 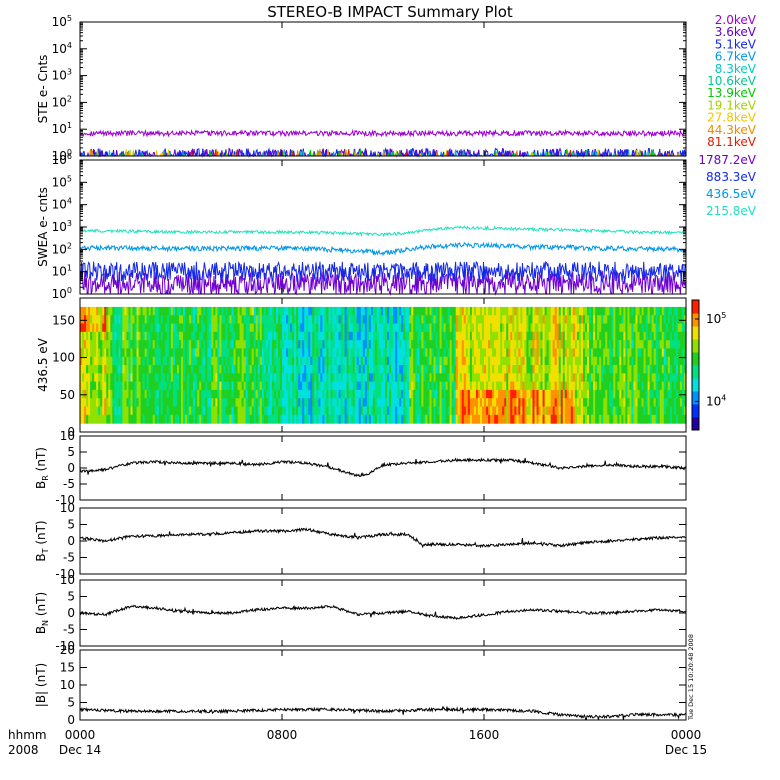 I want to click on colorbar-segment, so click(x=695, y=334).